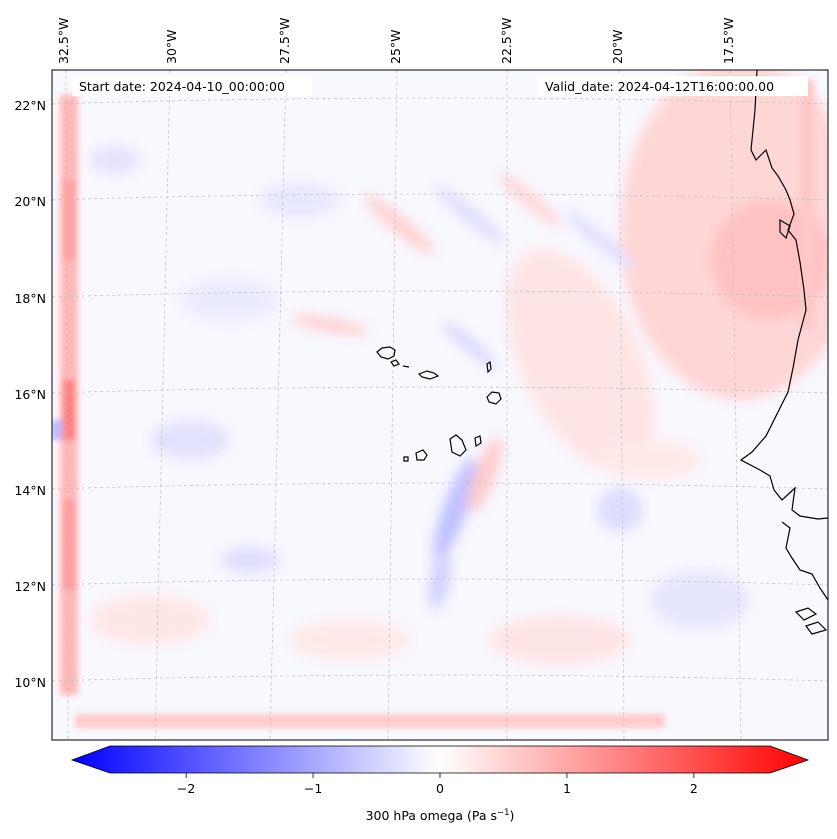 The height and width of the screenshot is (839, 837). I want to click on colorbar-tick-label: 2, so click(694, 788).